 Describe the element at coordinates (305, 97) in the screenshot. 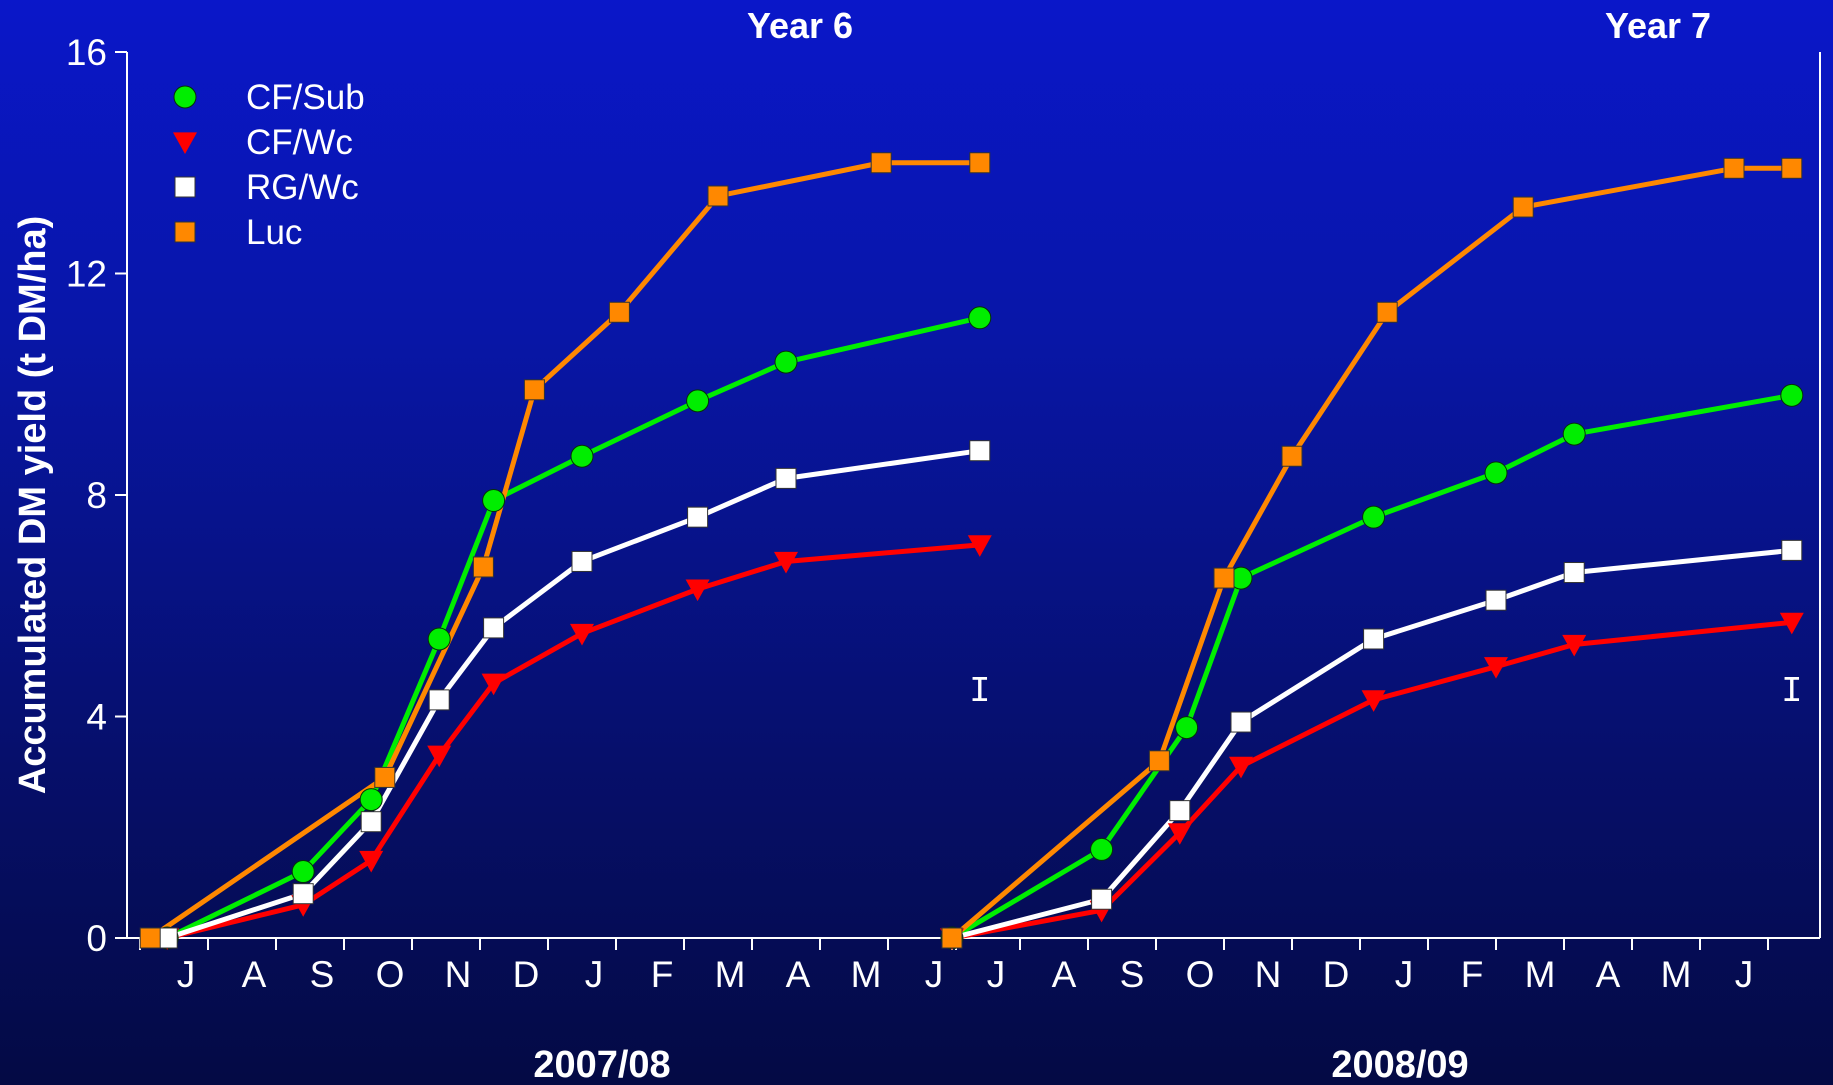

I see `legend-label: CF/Sub` at that location.